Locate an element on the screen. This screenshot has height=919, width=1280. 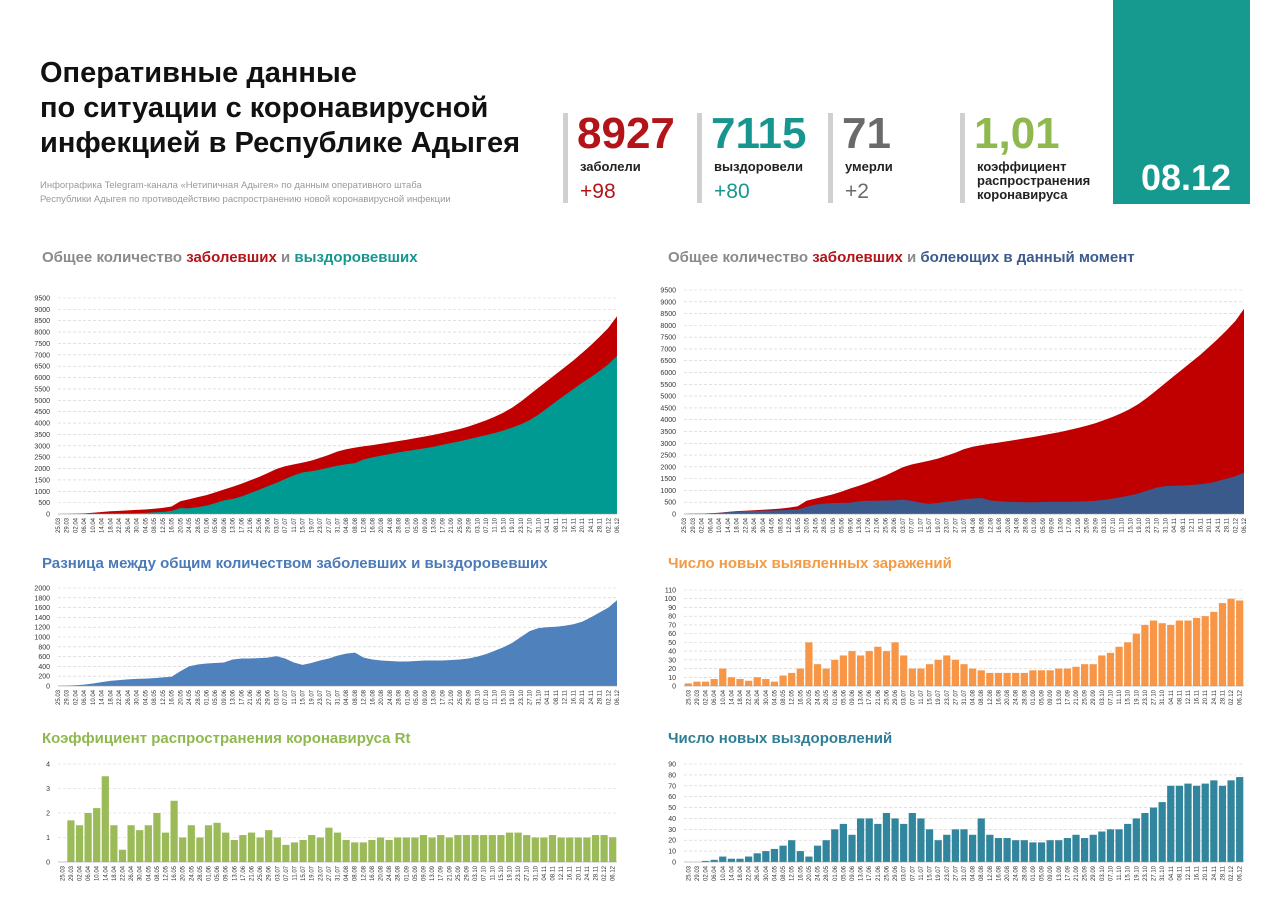
y-tick-label: 200 is located at coordinates (44, 677).